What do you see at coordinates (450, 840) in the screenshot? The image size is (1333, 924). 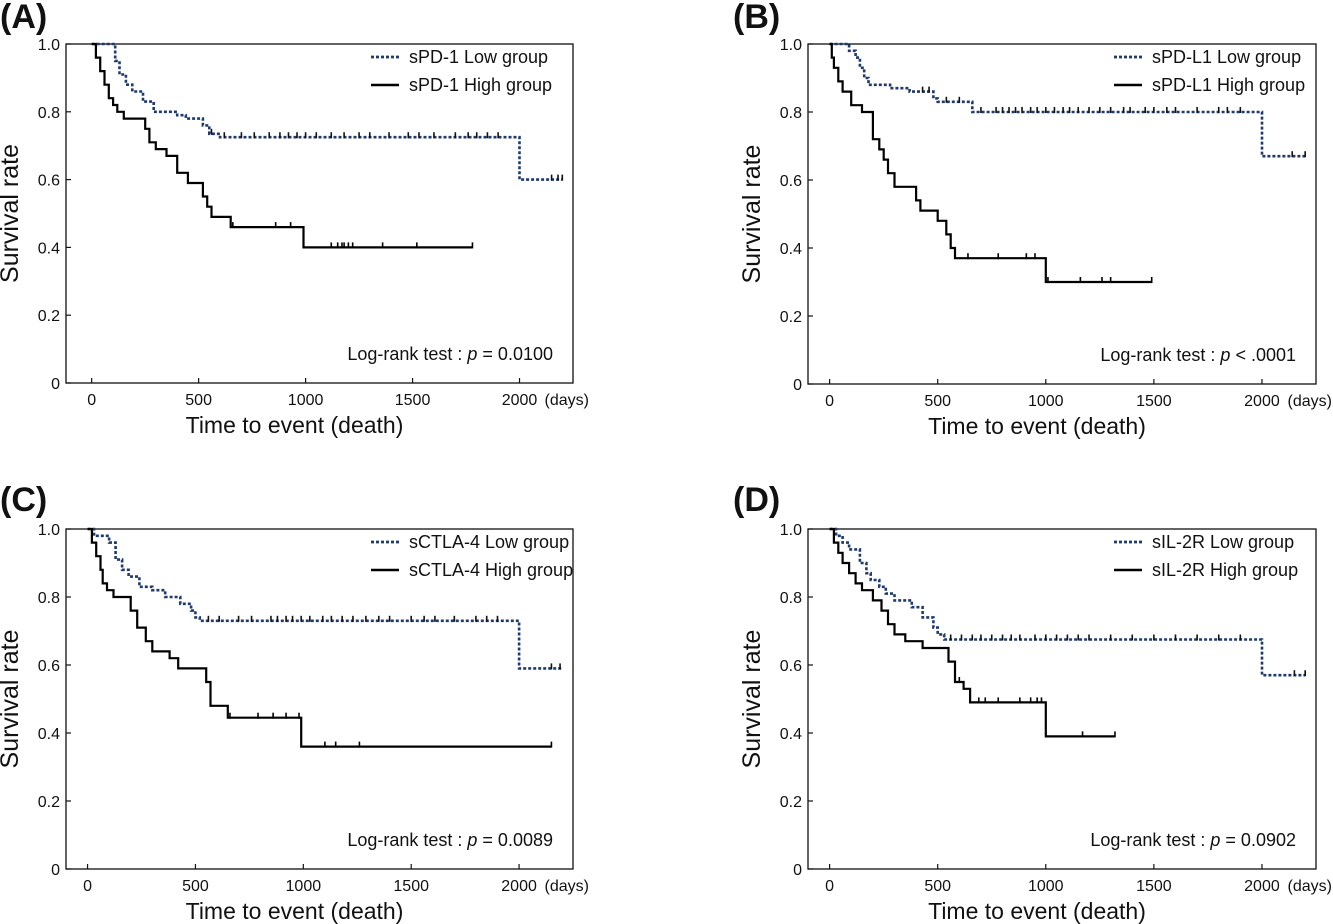 I see `logrank-annotation: Log-rank test : p = 0.0089` at bounding box center [450, 840].